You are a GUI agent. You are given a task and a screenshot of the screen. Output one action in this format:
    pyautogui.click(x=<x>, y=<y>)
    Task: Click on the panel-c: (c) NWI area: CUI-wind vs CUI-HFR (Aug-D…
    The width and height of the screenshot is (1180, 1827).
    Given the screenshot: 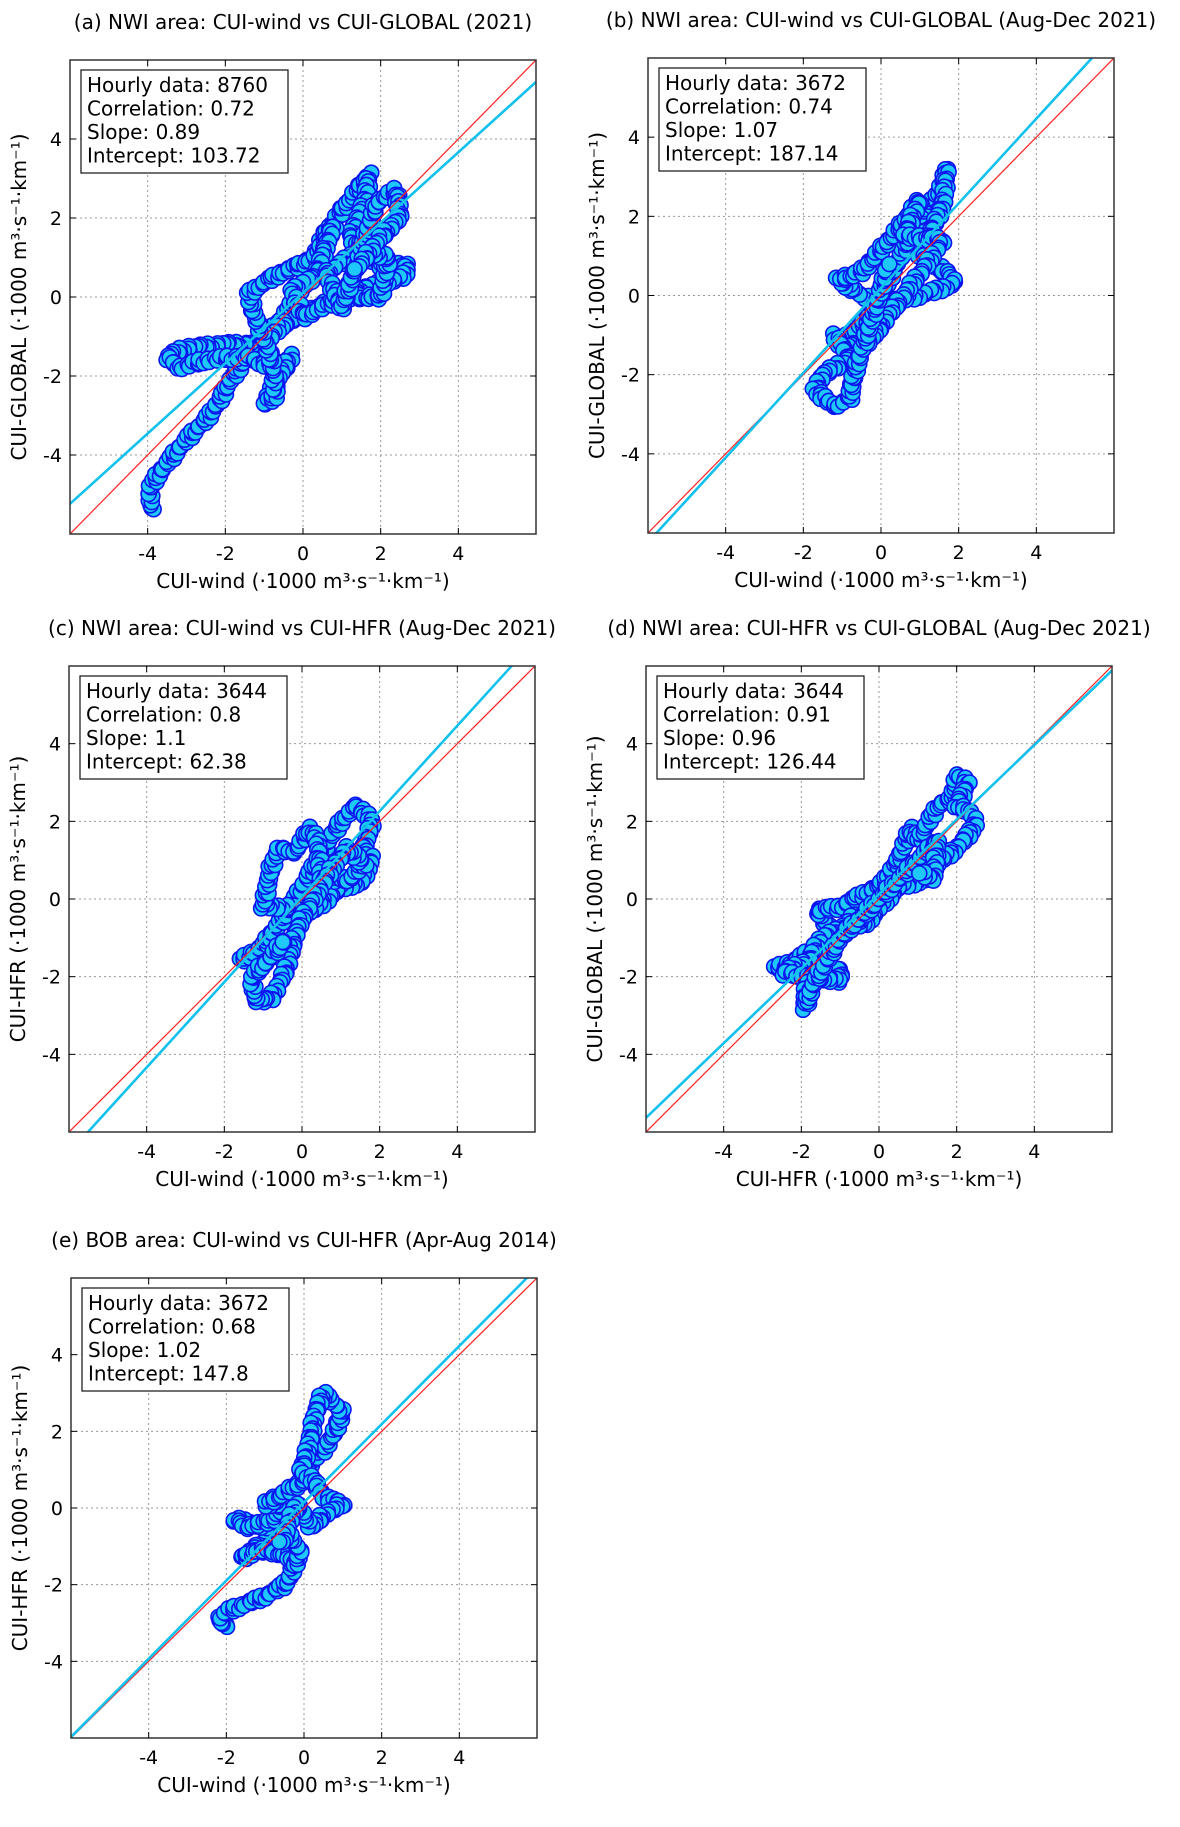 What is the action you would take?
    pyautogui.click(x=281, y=903)
    